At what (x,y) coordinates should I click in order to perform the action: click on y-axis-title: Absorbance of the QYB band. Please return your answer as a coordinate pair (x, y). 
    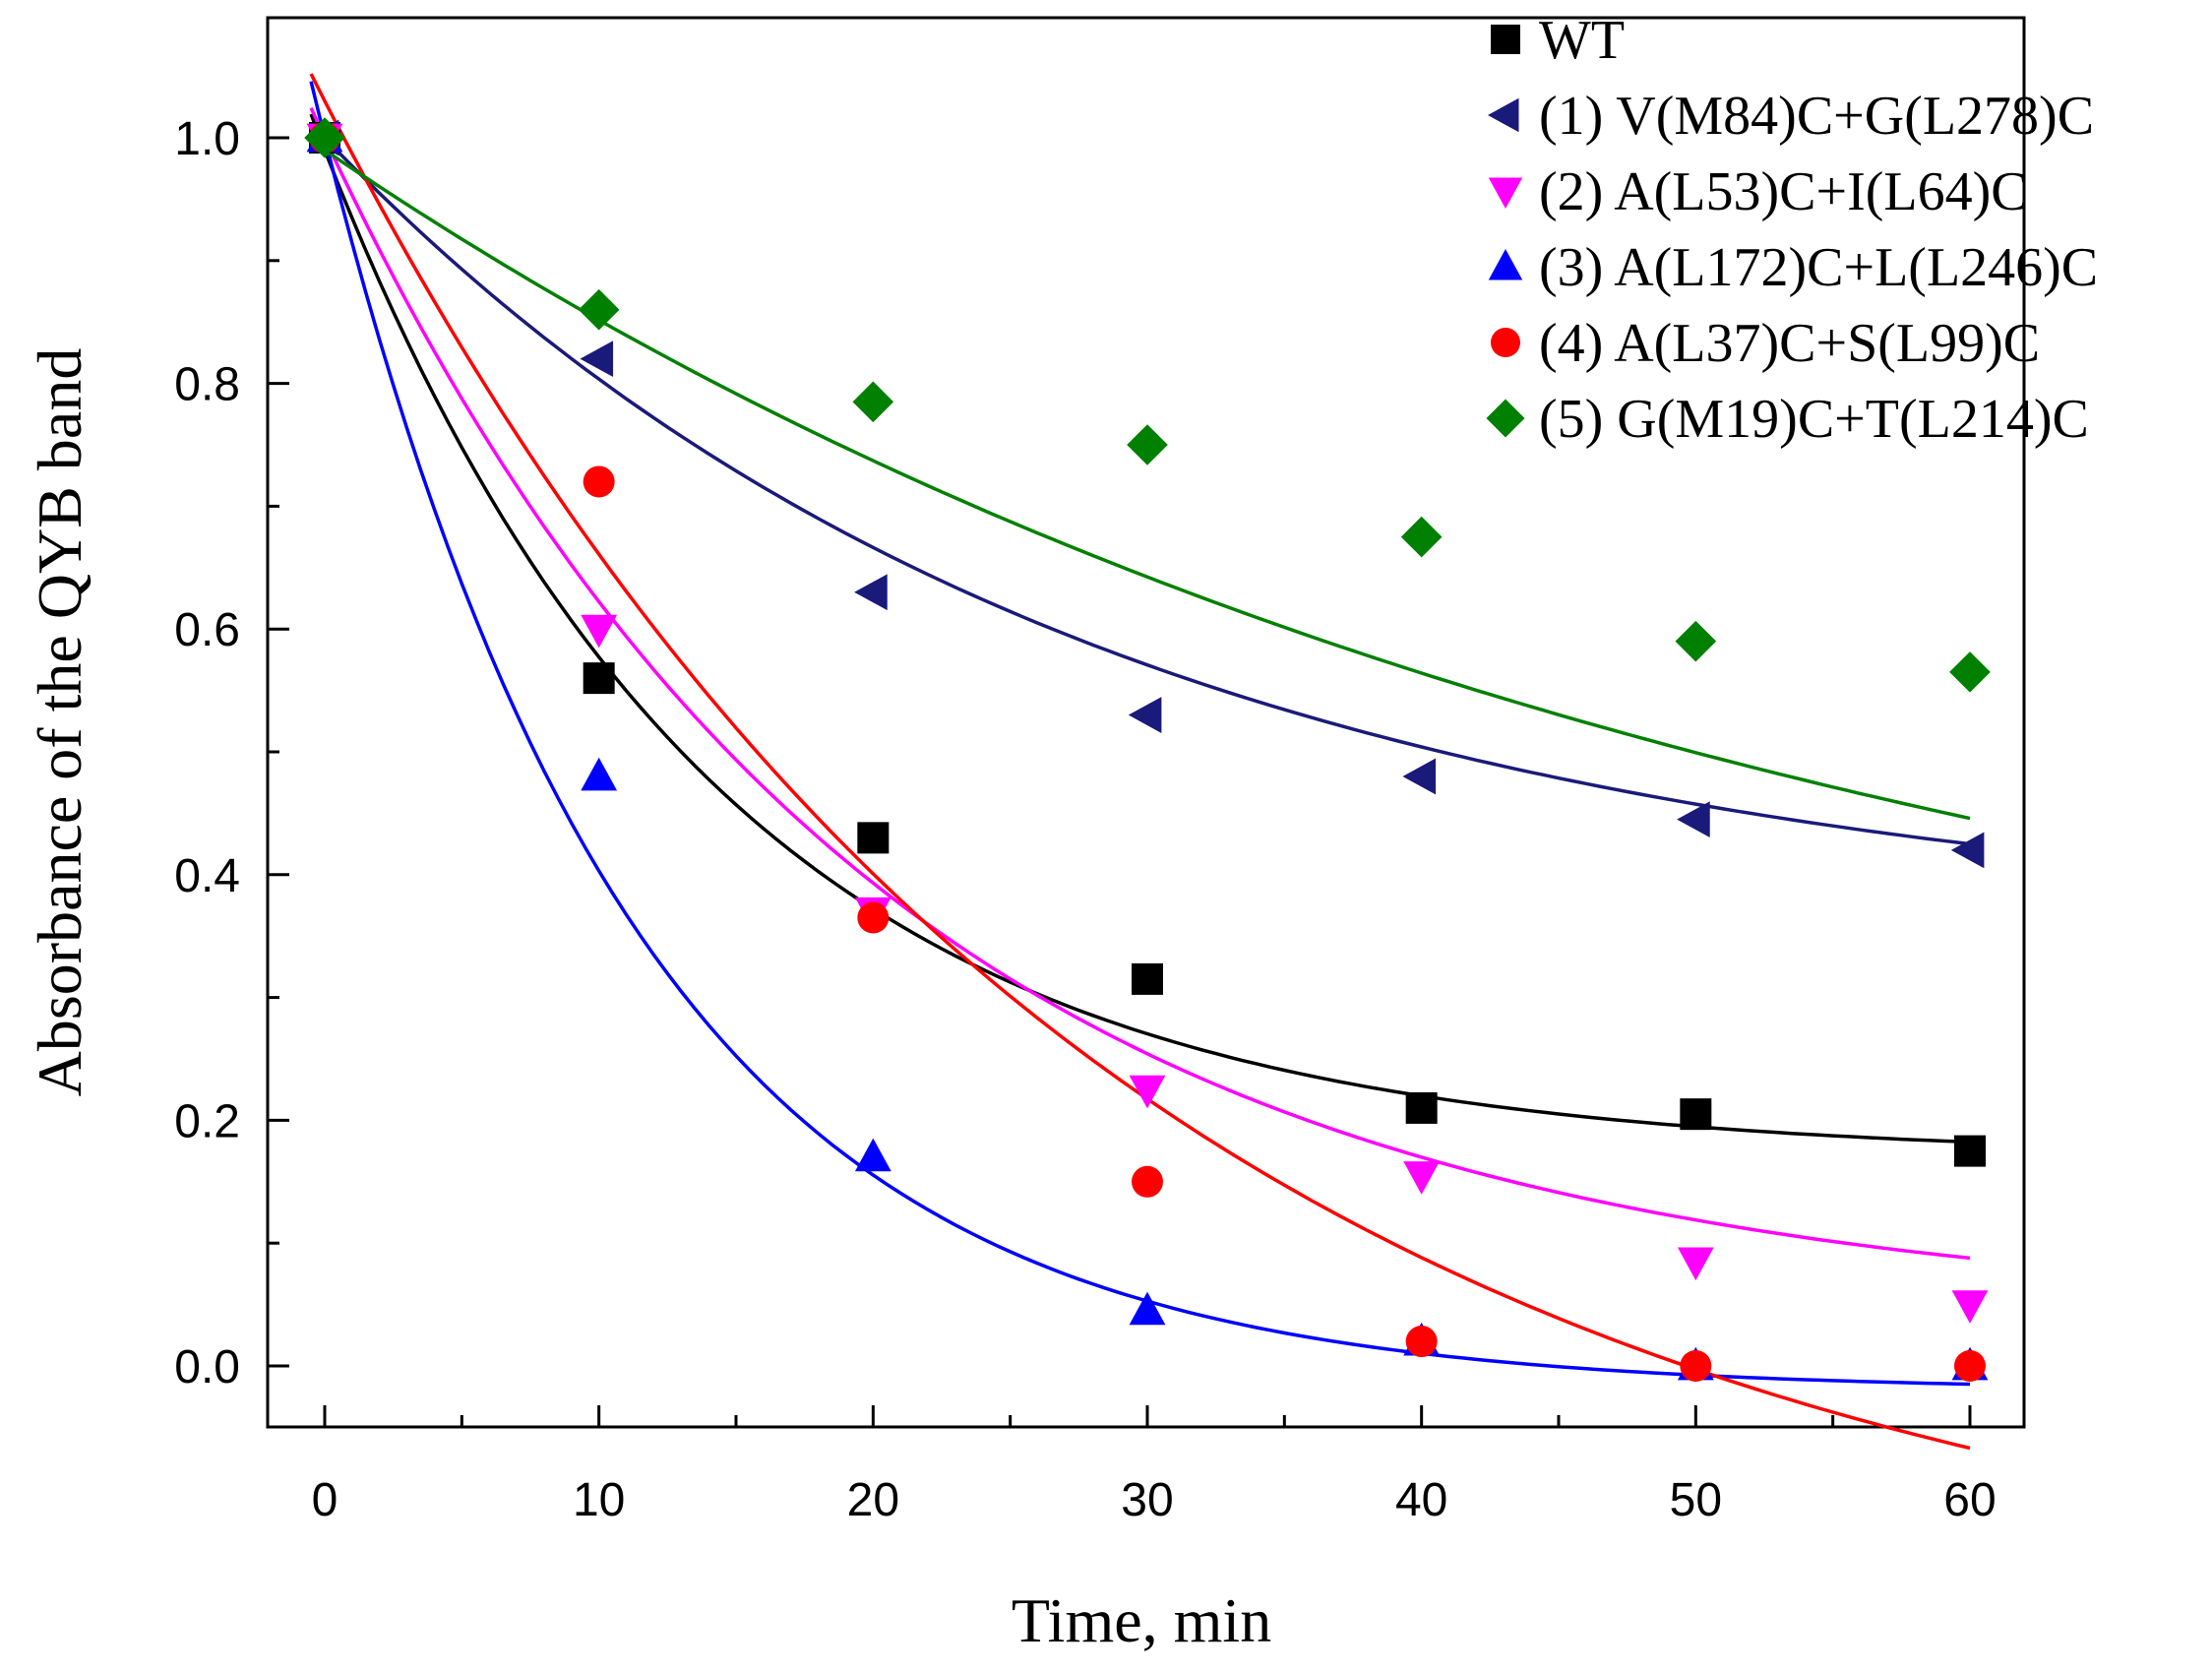
    Looking at the image, I should click on (59, 722).